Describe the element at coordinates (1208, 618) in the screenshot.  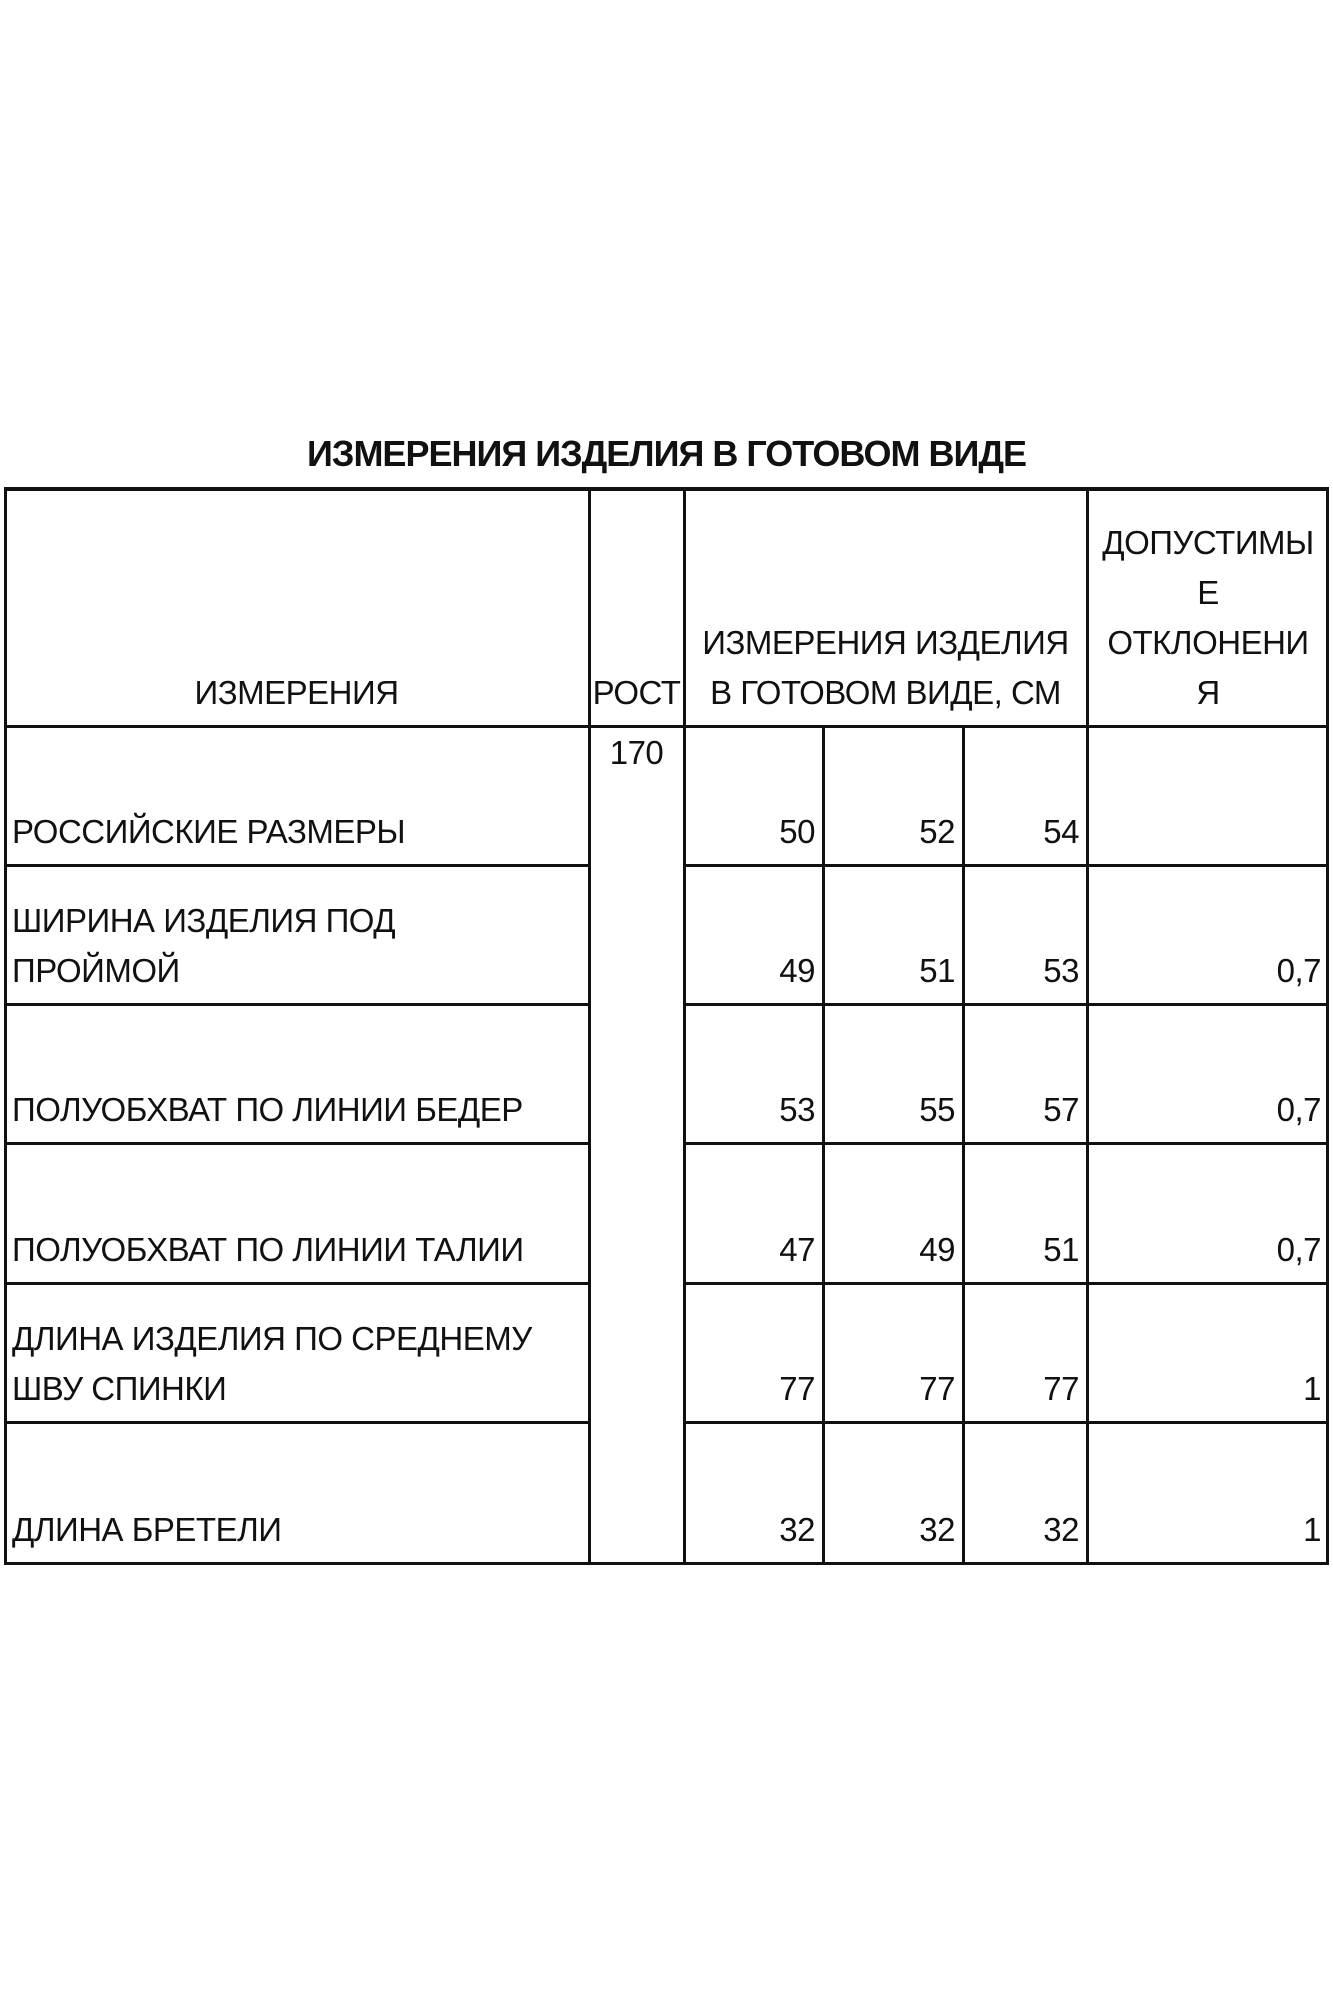
I see `header-tolerance: ДОПУСТИМЫ Е ОТКЛОНЕНИ Я` at that location.